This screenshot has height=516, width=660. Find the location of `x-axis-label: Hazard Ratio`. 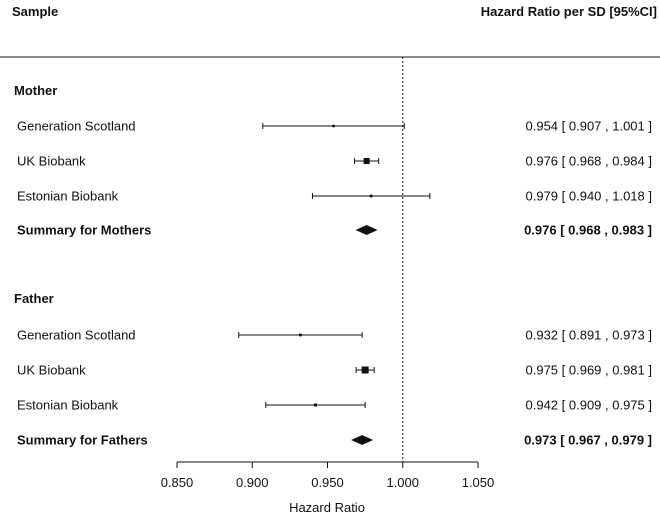

x-axis-label: Hazard Ratio is located at coordinates (327, 507).